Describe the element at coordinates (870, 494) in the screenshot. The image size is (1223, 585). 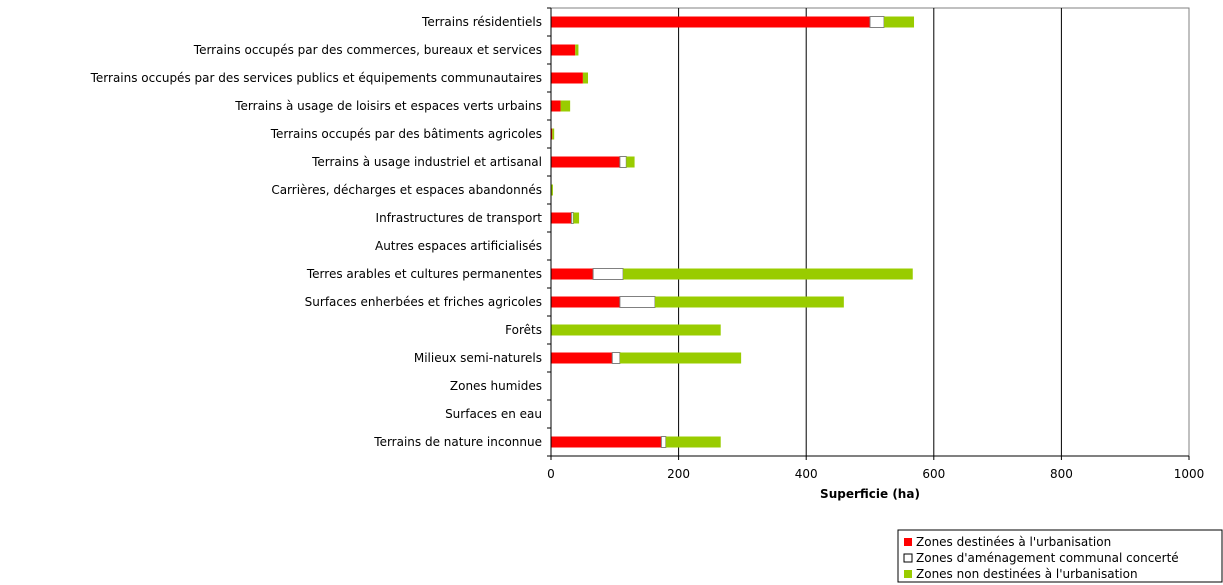
I see `x-axis-title: Superficie (ha)` at that location.